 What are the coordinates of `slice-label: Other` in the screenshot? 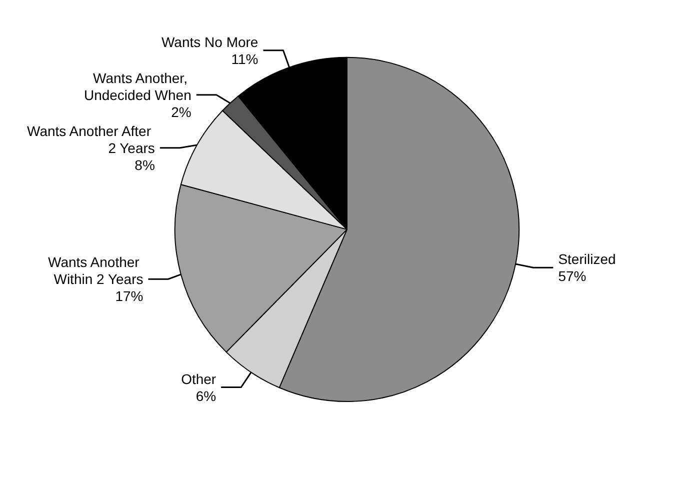 It's located at (198, 378).